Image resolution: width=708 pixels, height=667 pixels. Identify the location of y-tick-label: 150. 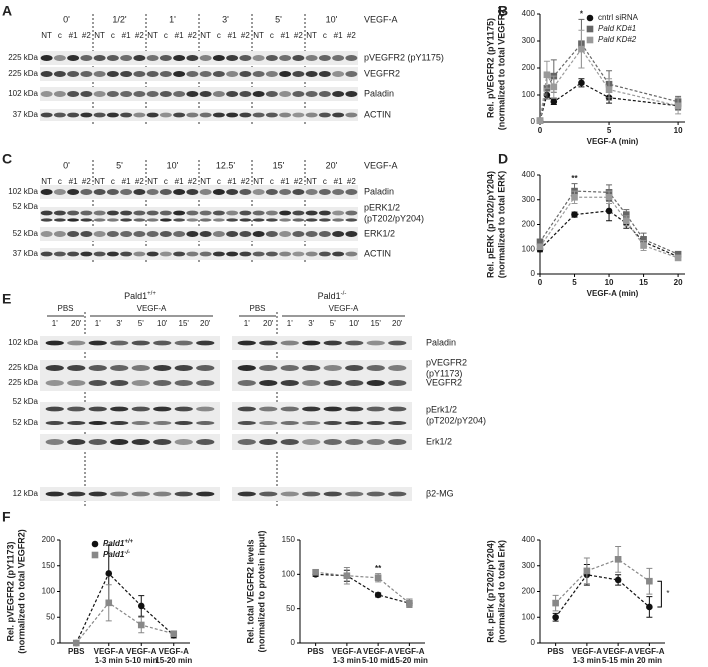
(289, 539).